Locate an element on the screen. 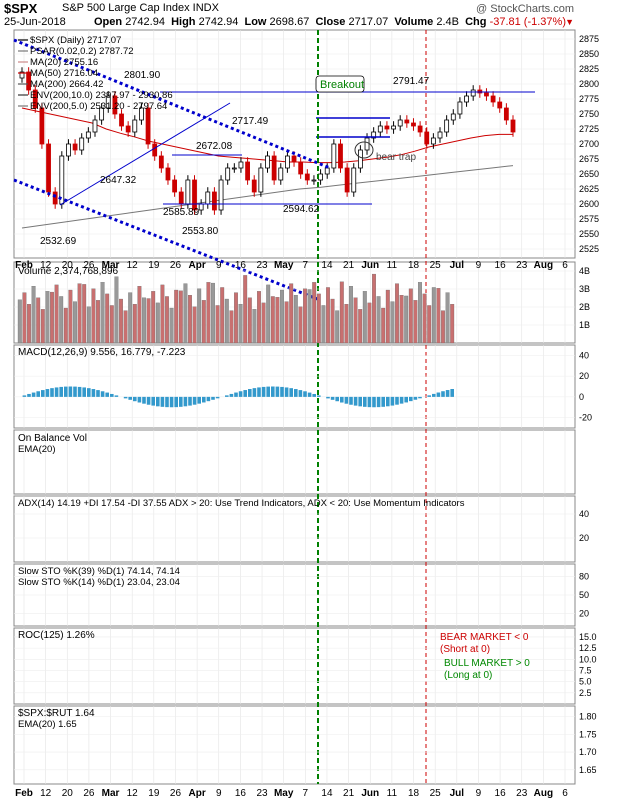  panel-frame-ratio is located at coordinates (294, 745).